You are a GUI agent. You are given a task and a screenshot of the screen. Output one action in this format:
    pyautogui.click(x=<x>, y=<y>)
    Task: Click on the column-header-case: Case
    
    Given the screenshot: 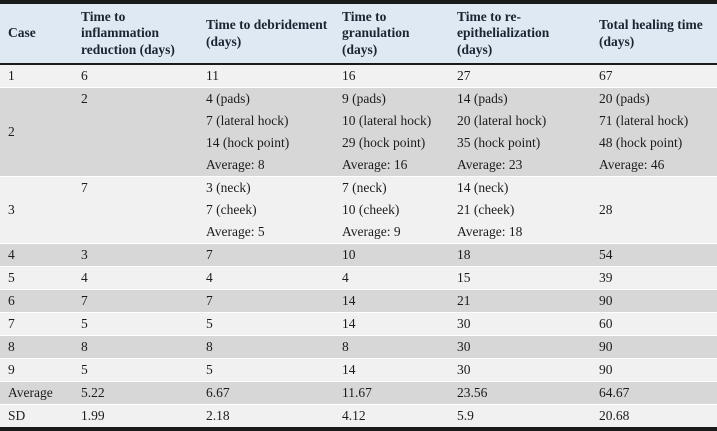 What is the action you would take?
    pyautogui.click(x=36, y=34)
    